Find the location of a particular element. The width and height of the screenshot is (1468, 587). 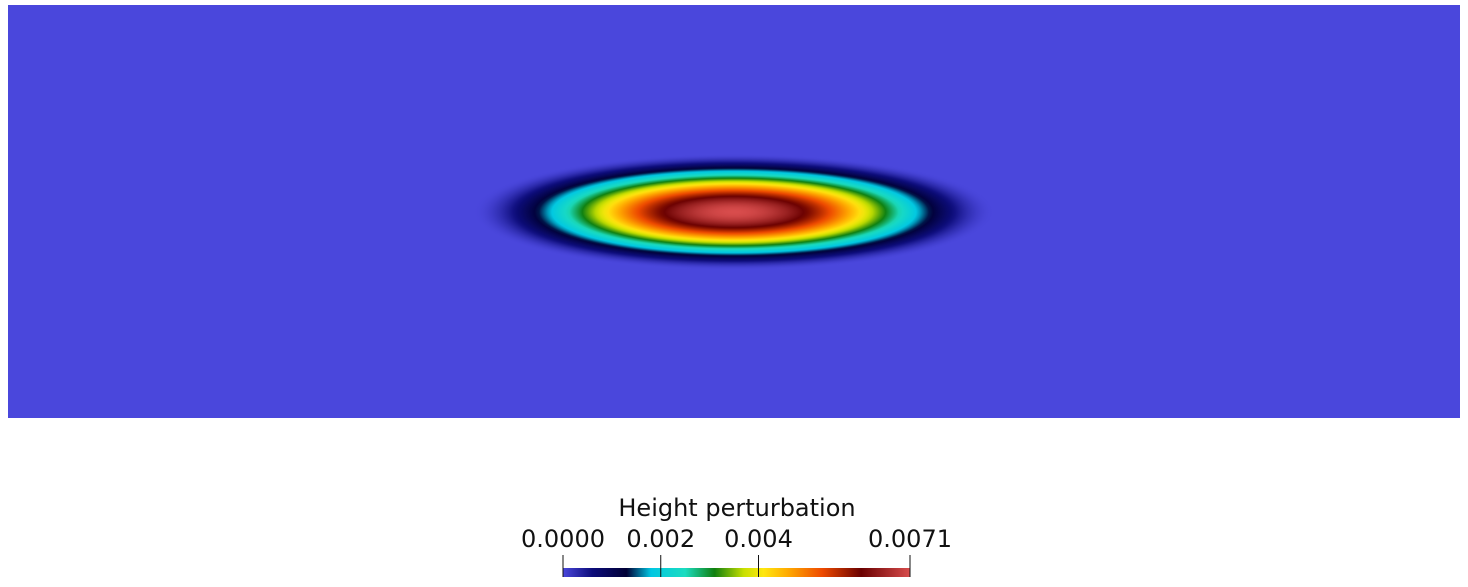

colorbar-tick-label: 0.004 is located at coordinates (758, 539).